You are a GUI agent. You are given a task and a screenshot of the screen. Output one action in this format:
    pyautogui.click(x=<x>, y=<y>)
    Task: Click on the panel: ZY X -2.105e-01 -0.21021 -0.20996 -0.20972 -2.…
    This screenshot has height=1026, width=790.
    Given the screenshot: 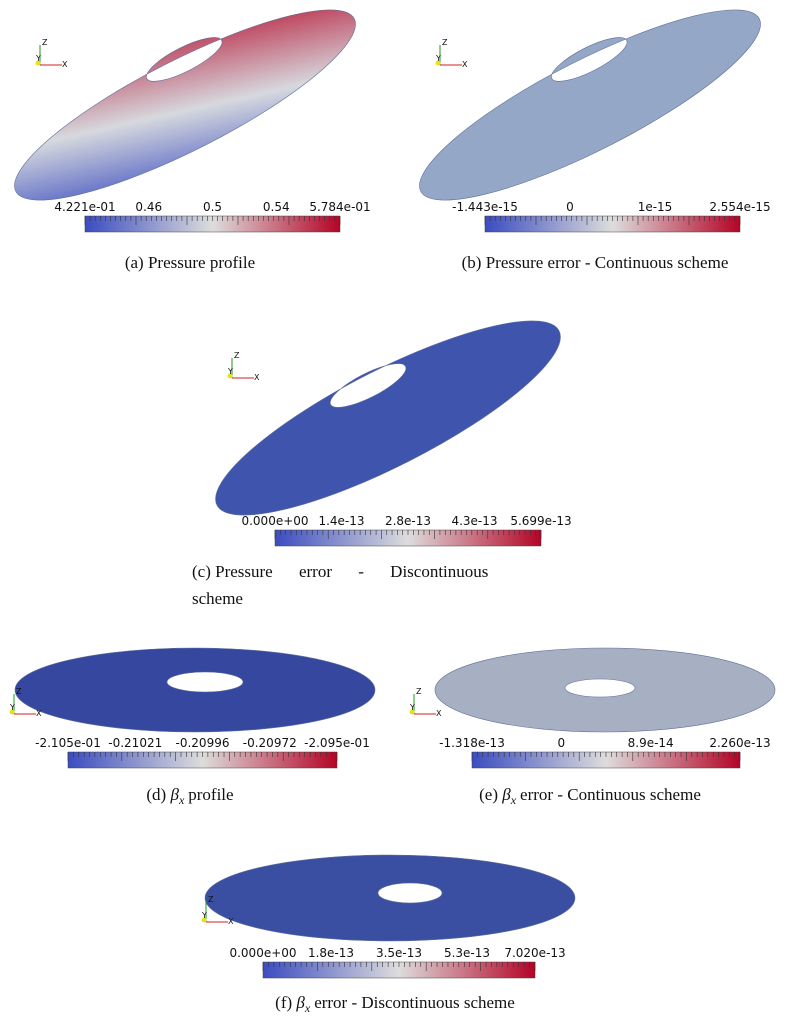 What is the action you would take?
    pyautogui.click(x=192, y=727)
    